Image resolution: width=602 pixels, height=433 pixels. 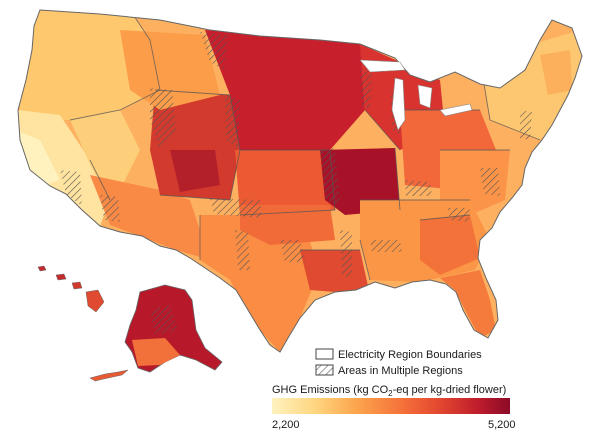 What do you see at coordinates (195, 171) in the screenshot?
I see `region-rocky-core` at bounding box center [195, 171].